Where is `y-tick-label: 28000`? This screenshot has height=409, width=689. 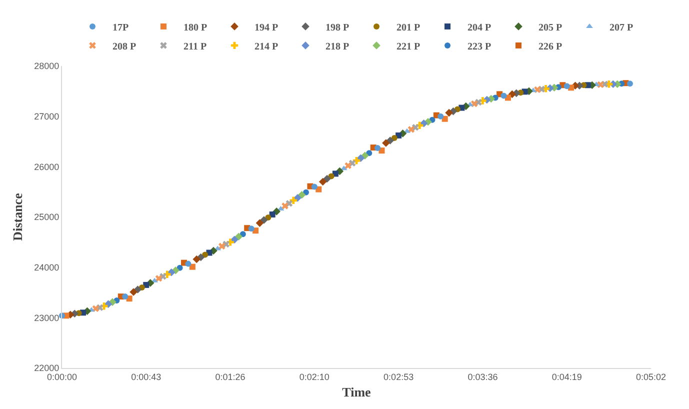 y-tick-label: 28000 is located at coordinates (47, 66).